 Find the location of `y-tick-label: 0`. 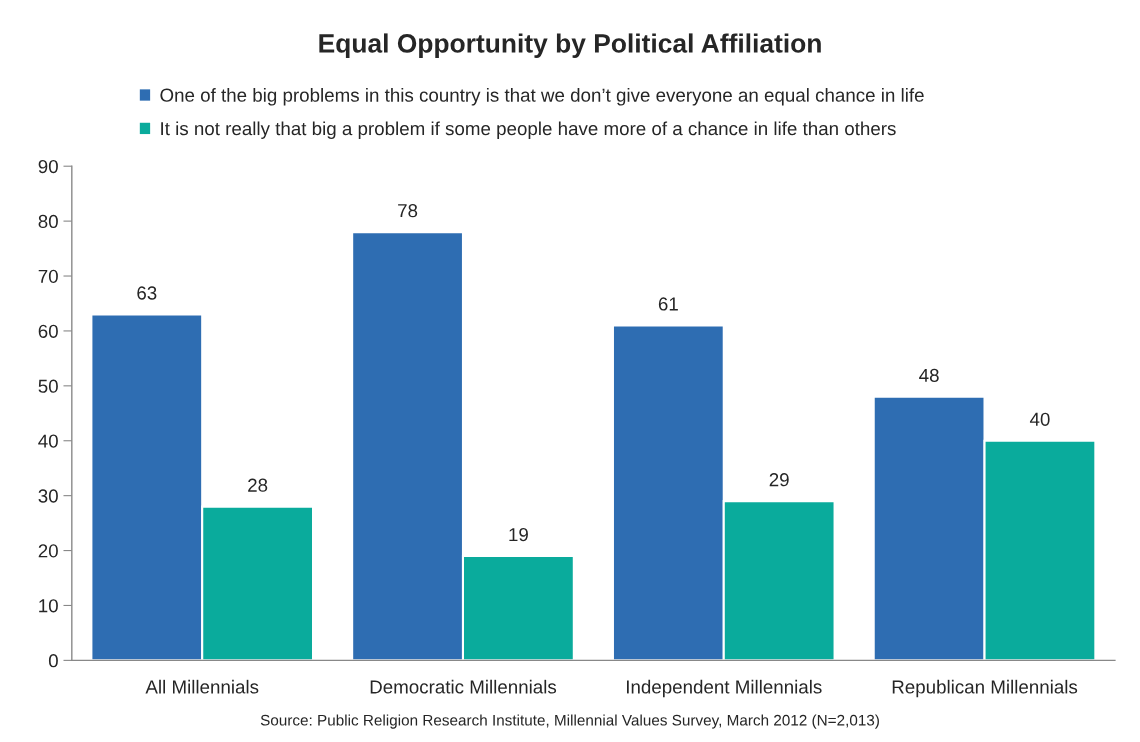

y-tick-label: 0 is located at coordinates (53, 661).